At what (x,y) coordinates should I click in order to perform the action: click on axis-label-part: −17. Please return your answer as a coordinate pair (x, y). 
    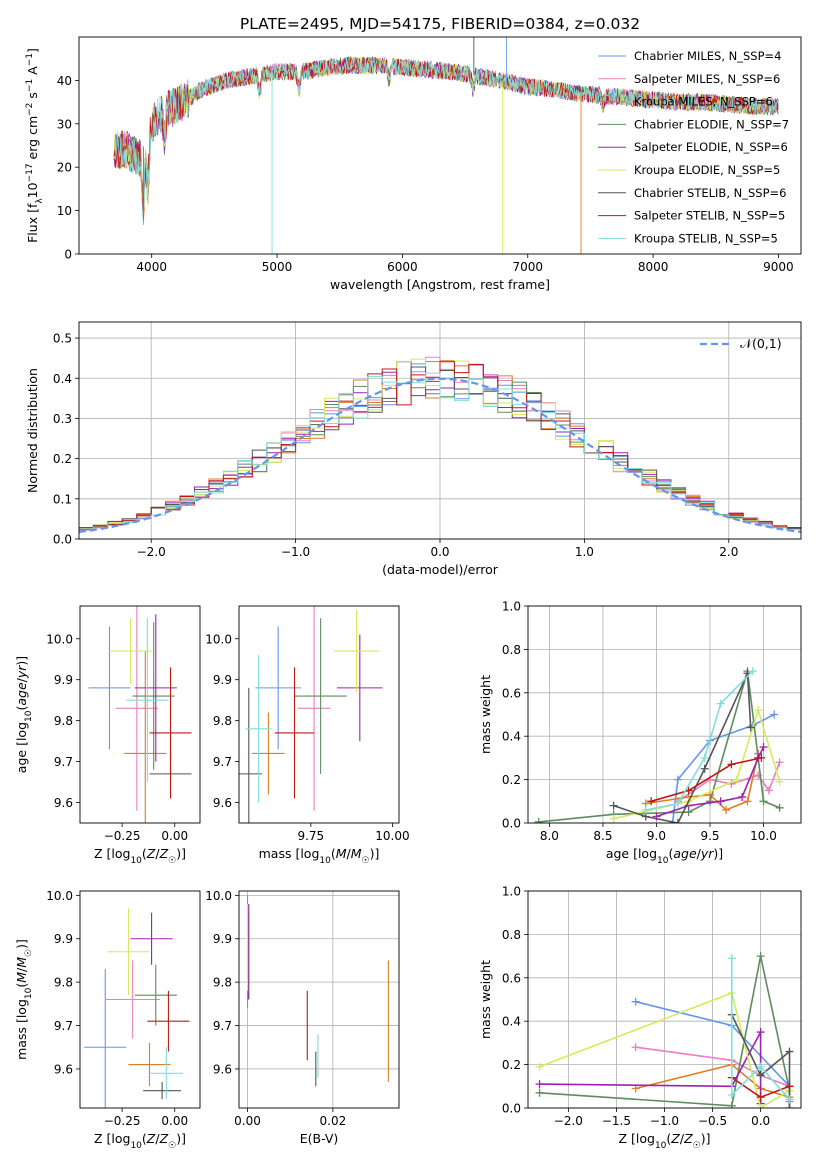
    Looking at the image, I should click on (30, 172).